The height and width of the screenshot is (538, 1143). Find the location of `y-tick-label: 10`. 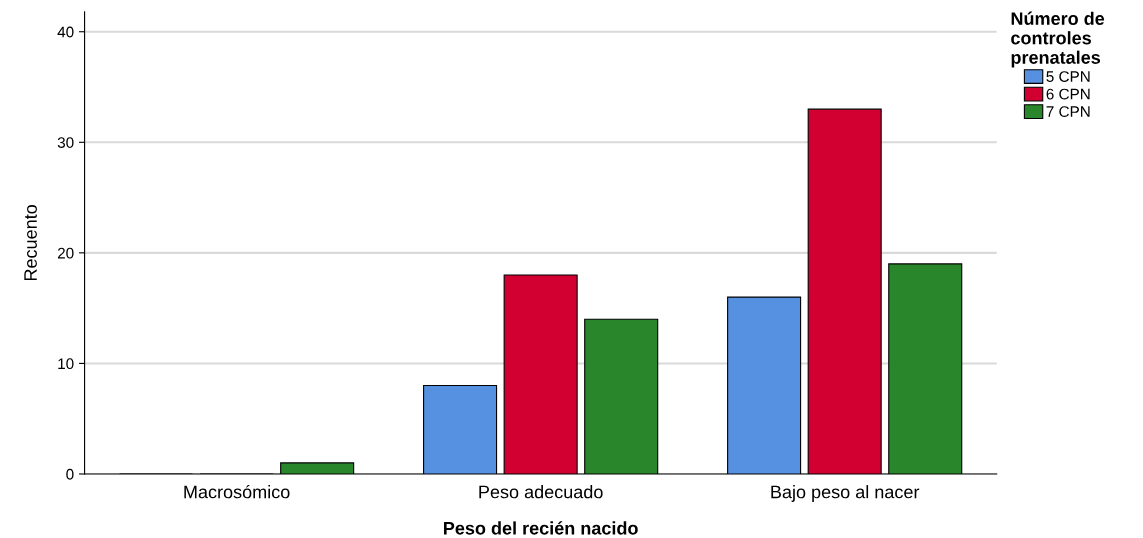

y-tick-label: 10 is located at coordinates (66, 364).